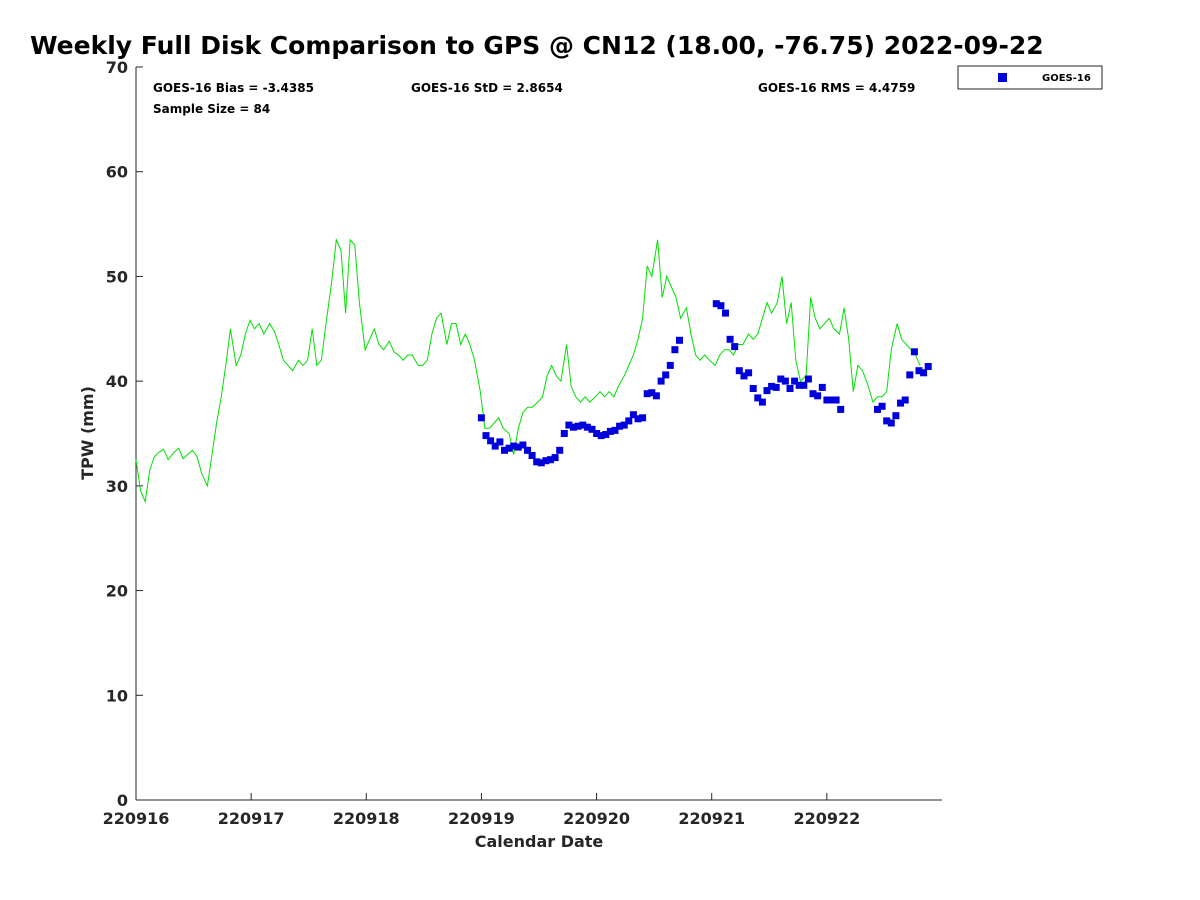  Describe the element at coordinates (539, 841) in the screenshot. I see `x-axis-label: Calendar Date` at that location.